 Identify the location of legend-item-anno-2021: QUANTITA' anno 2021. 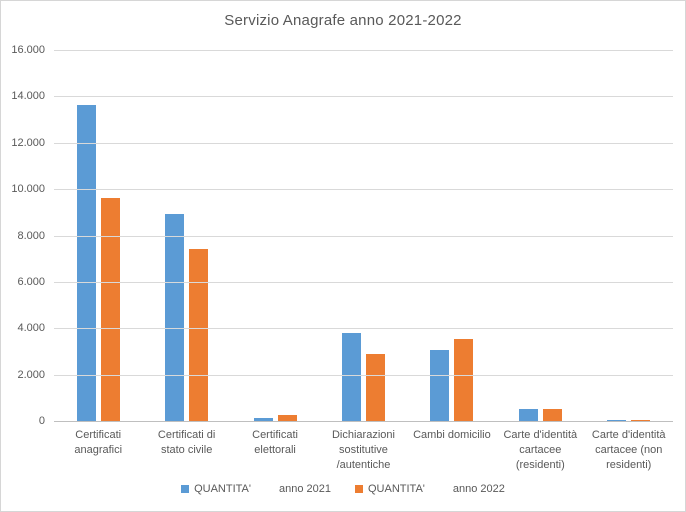
(256, 489).